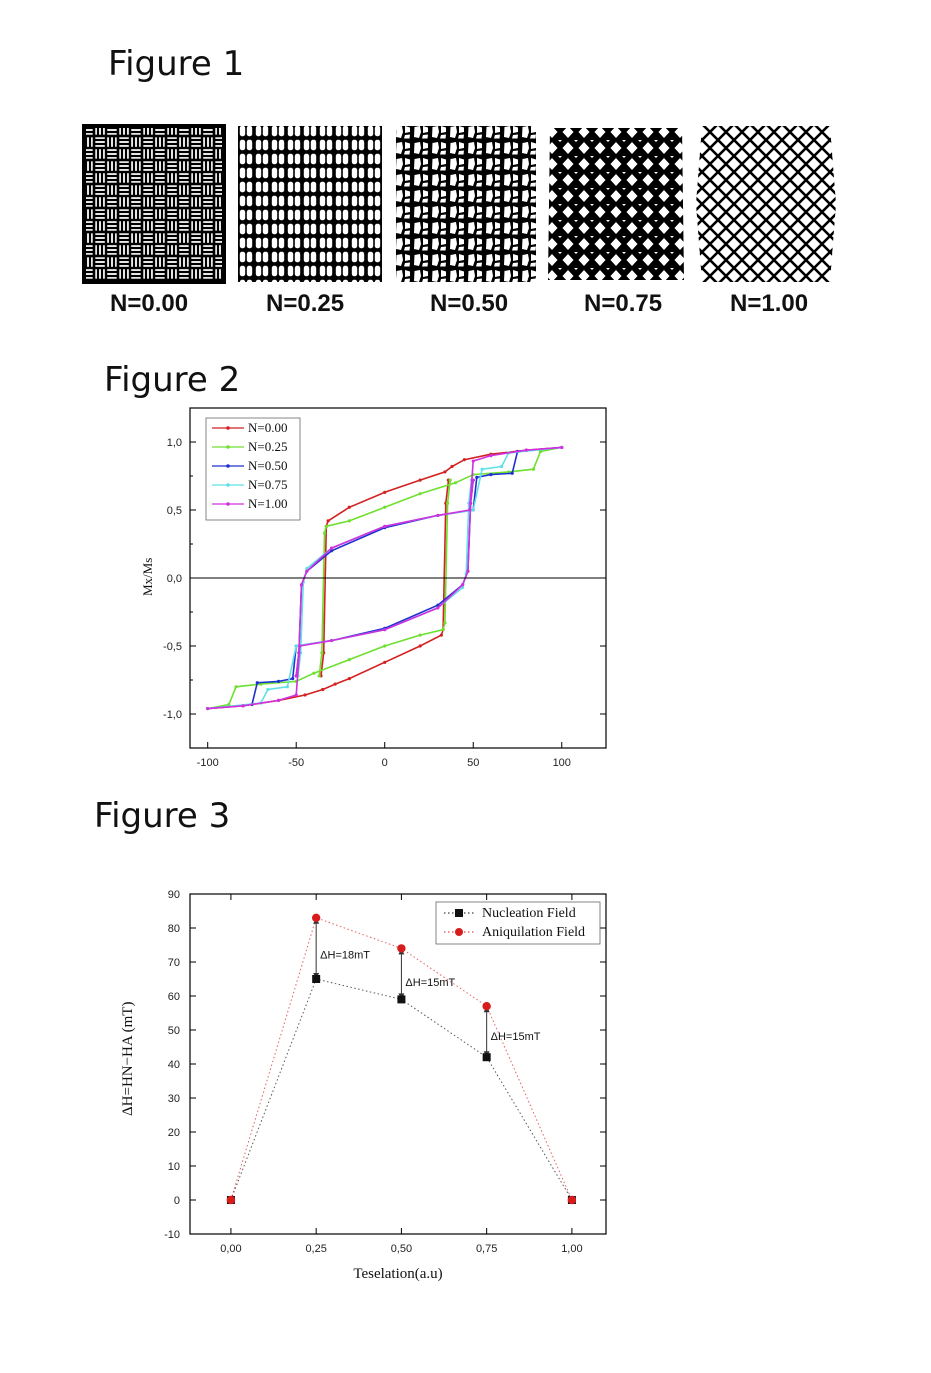 This screenshot has height=1373, width=931. I want to click on y-tick-label: 0,5, so click(174, 511).